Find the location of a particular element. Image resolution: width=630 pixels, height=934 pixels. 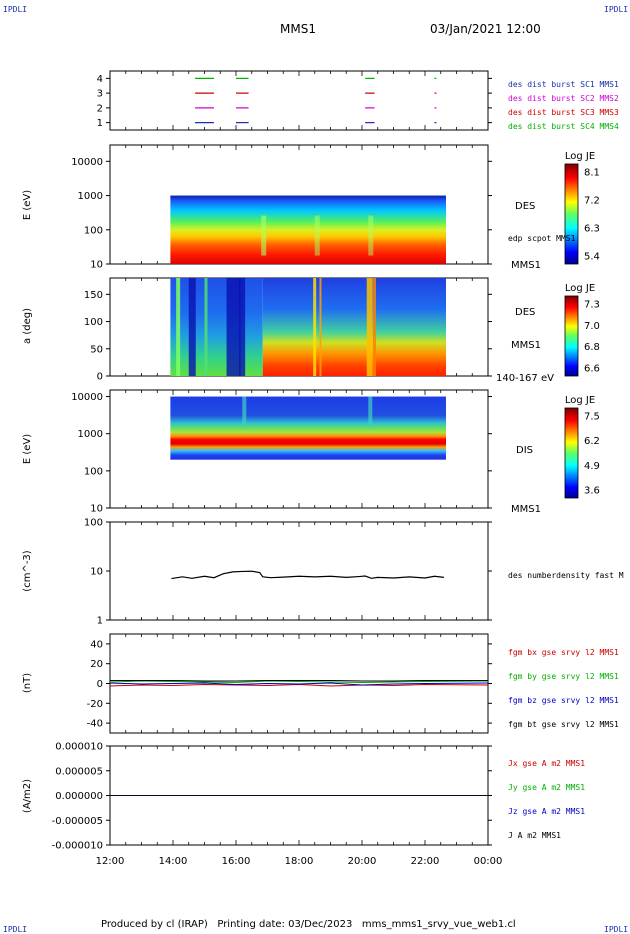

bfield-ytick-label: -40 is located at coordinates (95, 724).